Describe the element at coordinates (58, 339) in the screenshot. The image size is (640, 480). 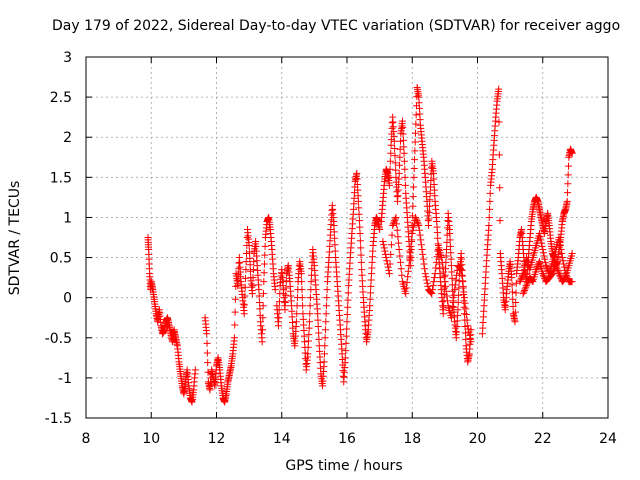
I see `y-tick-label: -0.5` at that location.